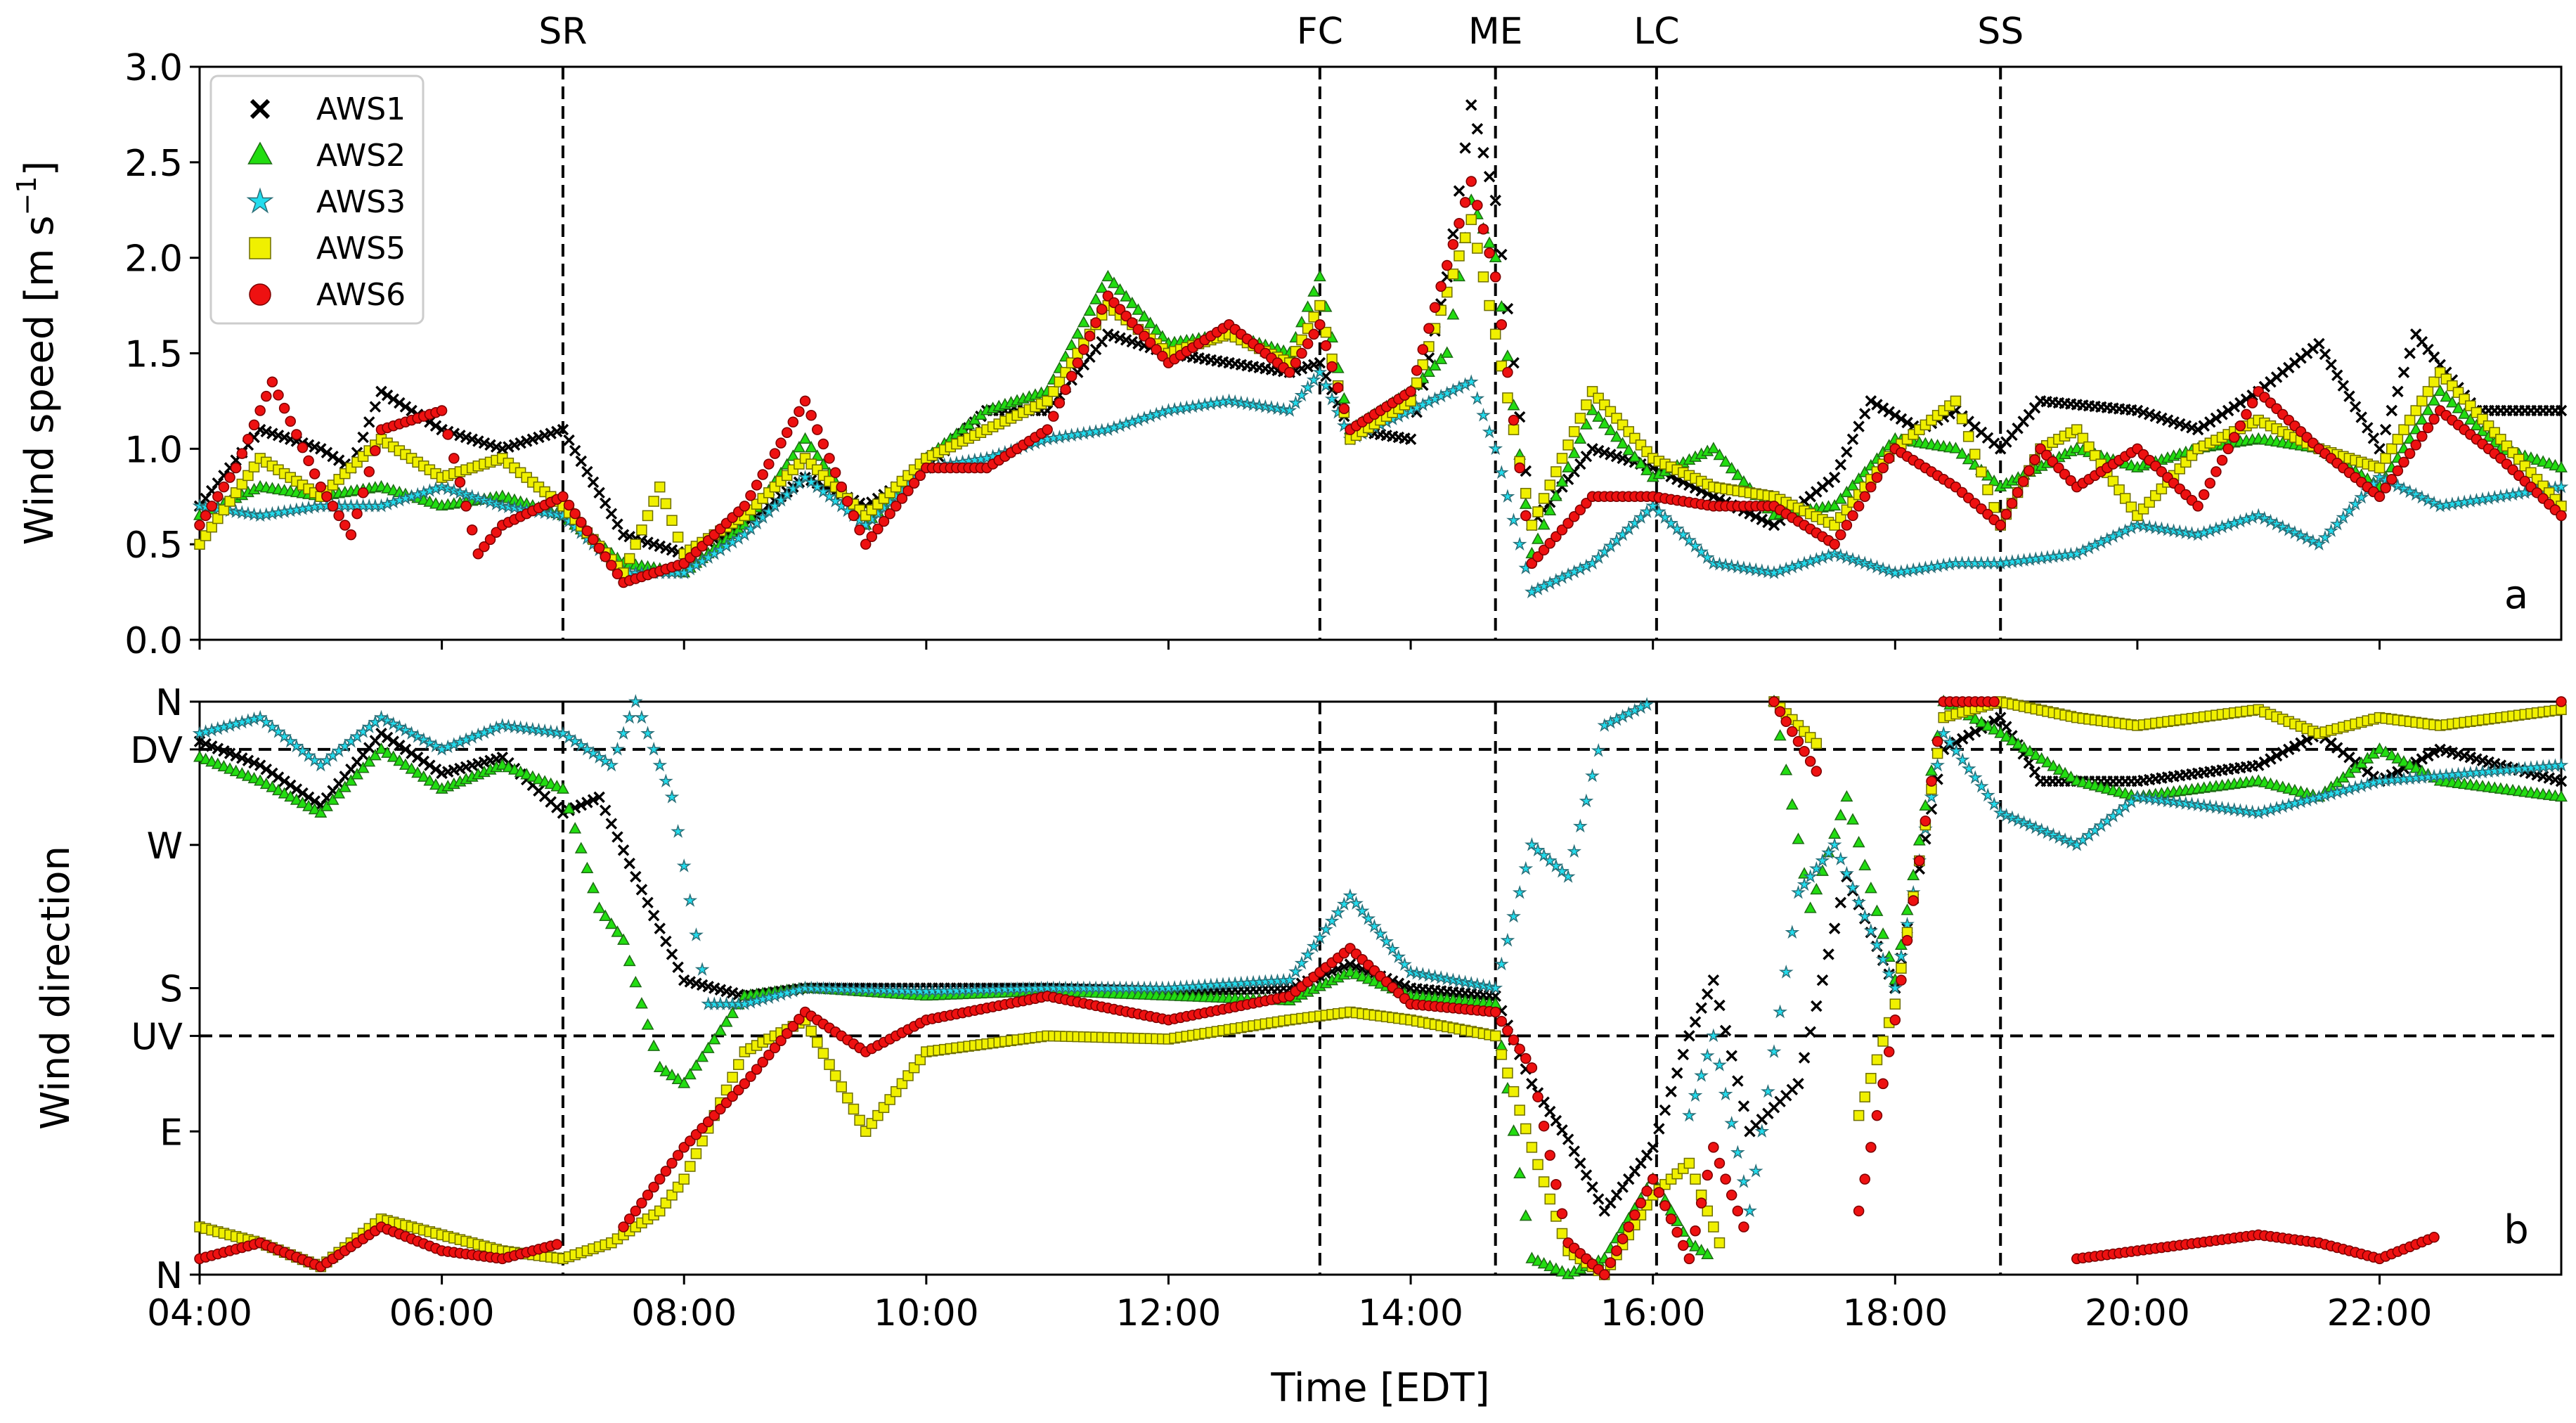 This screenshot has width=2576, height=1423. Describe the element at coordinates (1169, 1313) in the screenshot. I see `x-tick-label: 12:00` at that location.